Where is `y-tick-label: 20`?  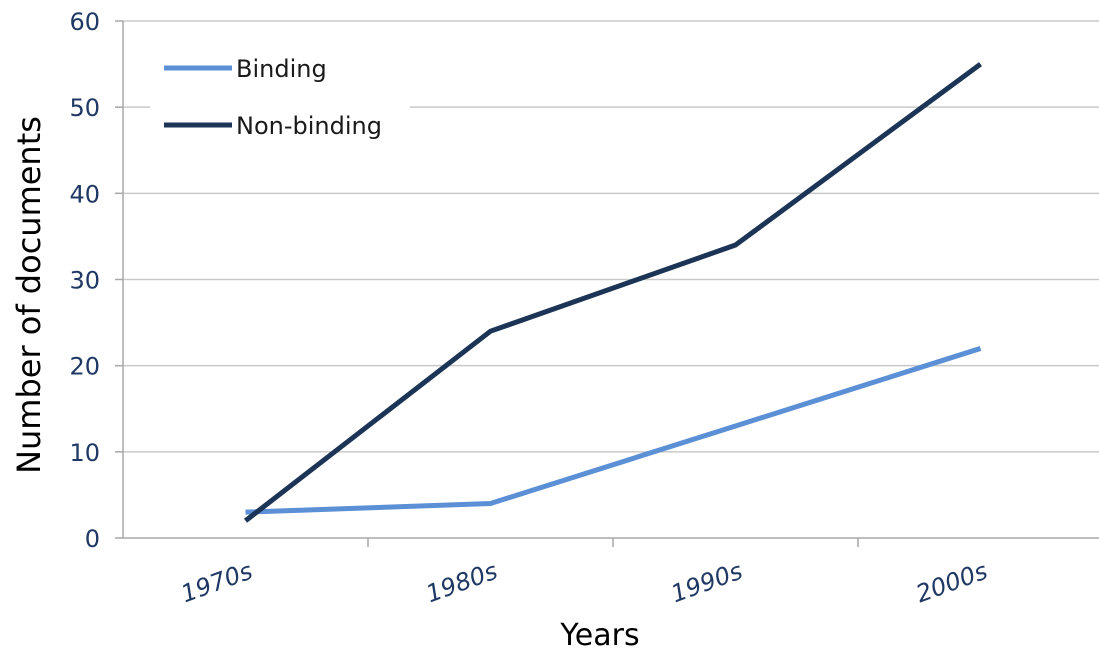 y-tick-label: 20 is located at coordinates (84, 367).